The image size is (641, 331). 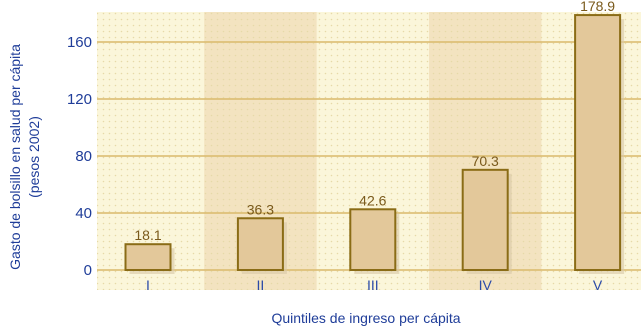 I want to click on x-tick-labels: I II III IV V, so click(x=374, y=285).